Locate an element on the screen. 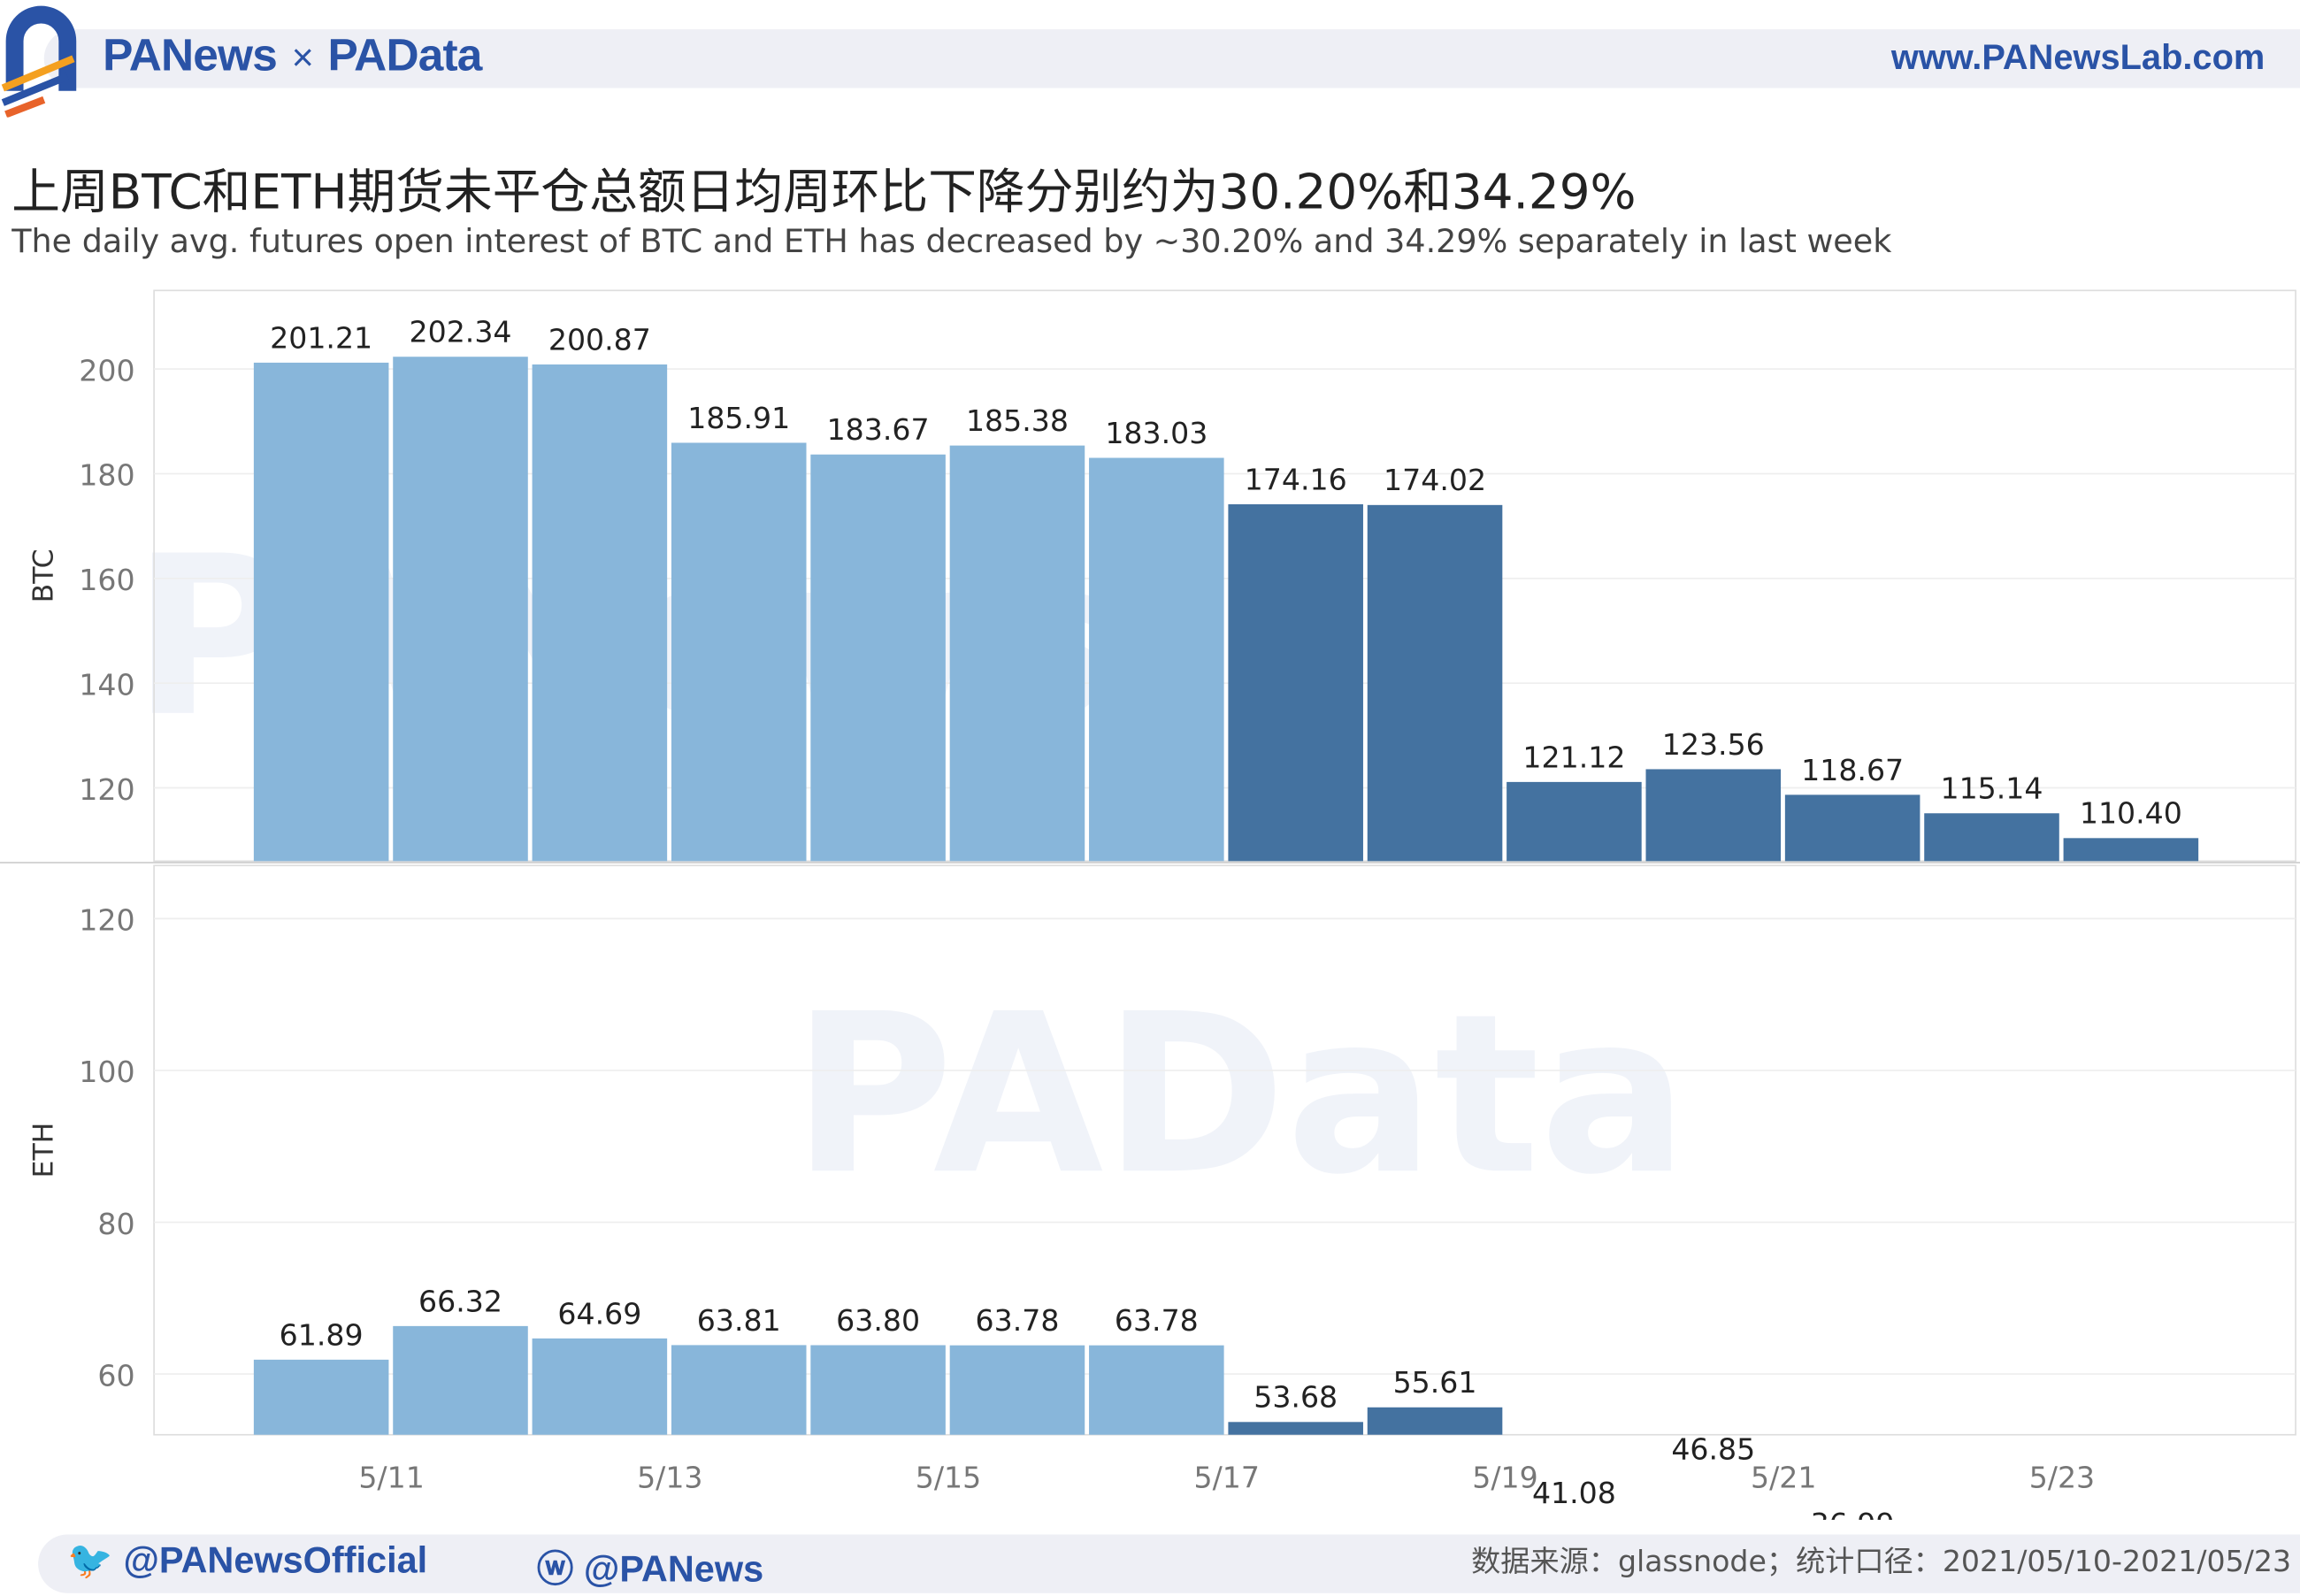  data-label: 64.69 is located at coordinates (599, 1313).